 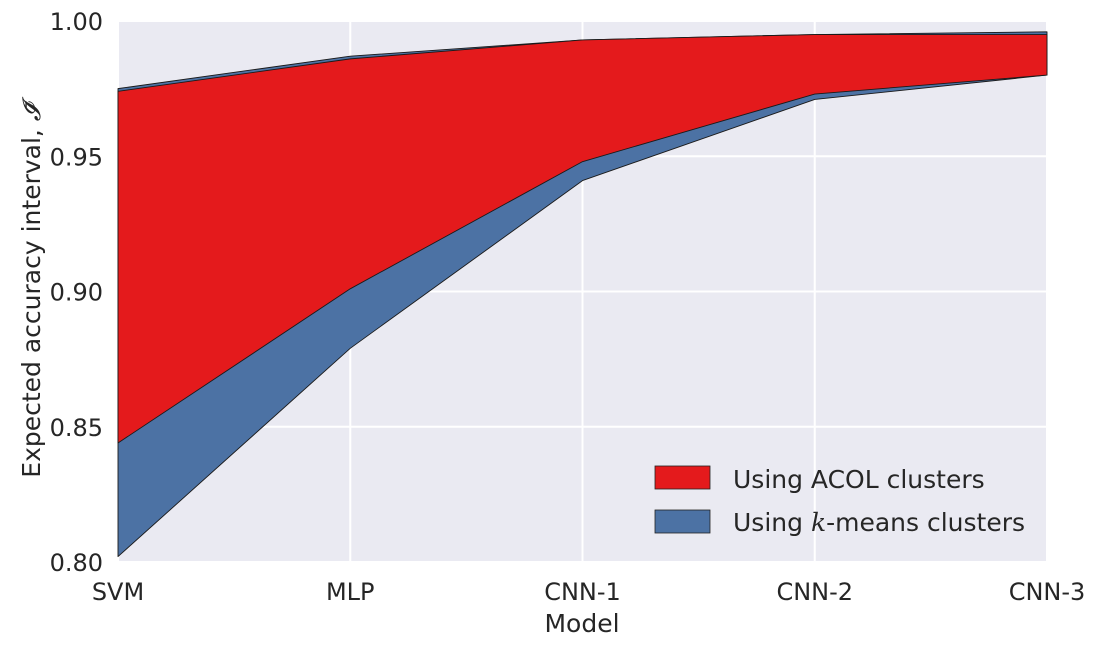 What do you see at coordinates (76, 563) in the screenshot?
I see `y-tick-label: 0.80` at bounding box center [76, 563].